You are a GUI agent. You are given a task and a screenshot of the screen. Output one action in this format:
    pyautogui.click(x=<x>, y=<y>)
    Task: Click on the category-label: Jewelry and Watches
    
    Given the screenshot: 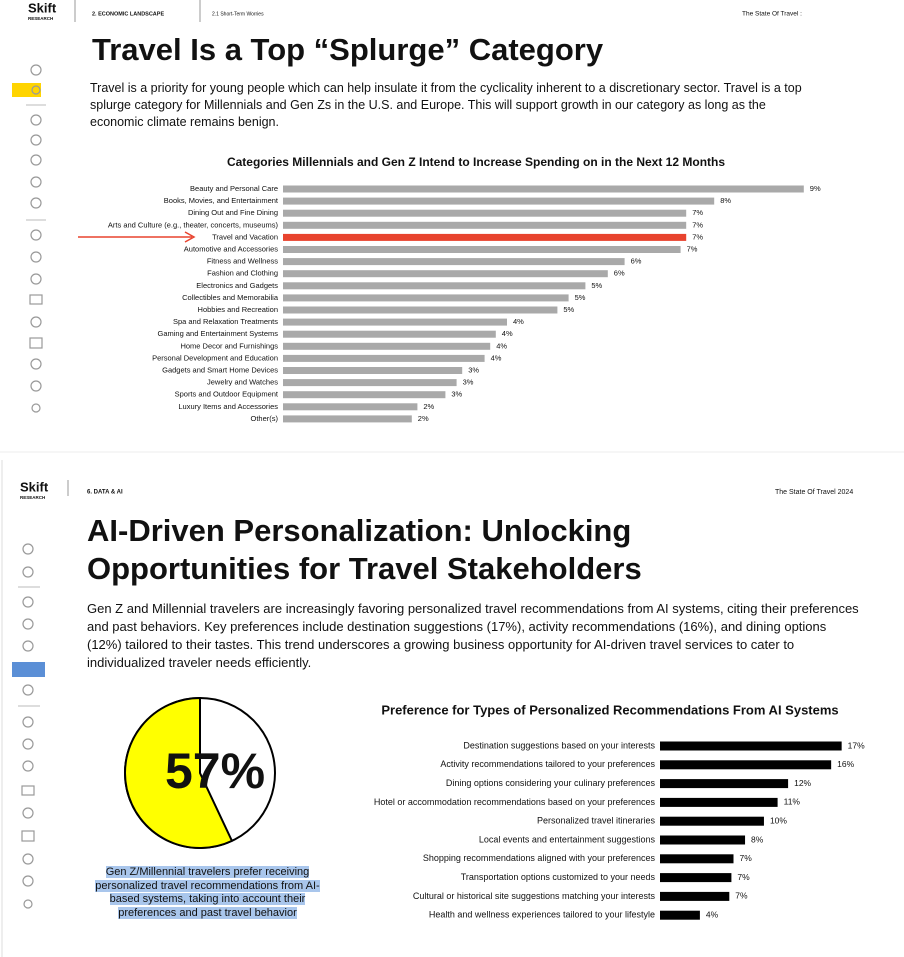 What is the action you would take?
    pyautogui.click(x=242, y=382)
    